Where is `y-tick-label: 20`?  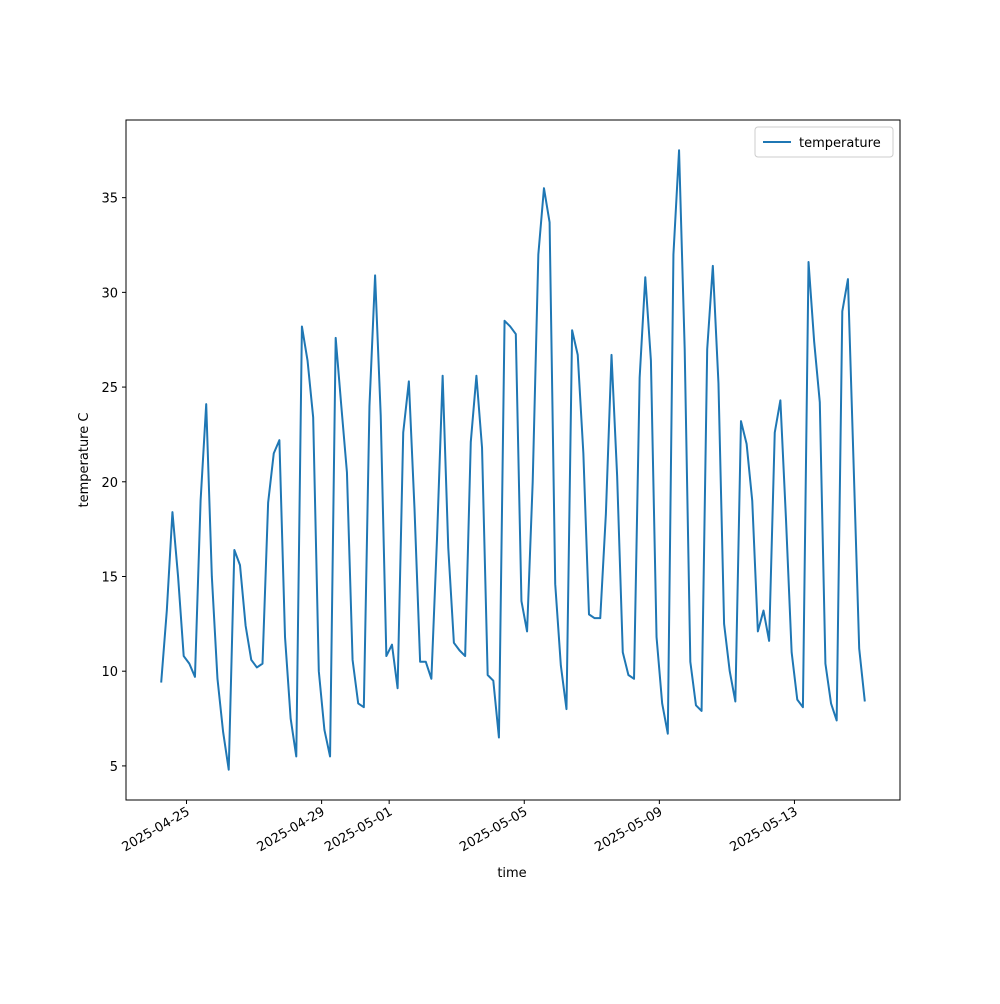 y-tick-label: 20 is located at coordinates (109, 483).